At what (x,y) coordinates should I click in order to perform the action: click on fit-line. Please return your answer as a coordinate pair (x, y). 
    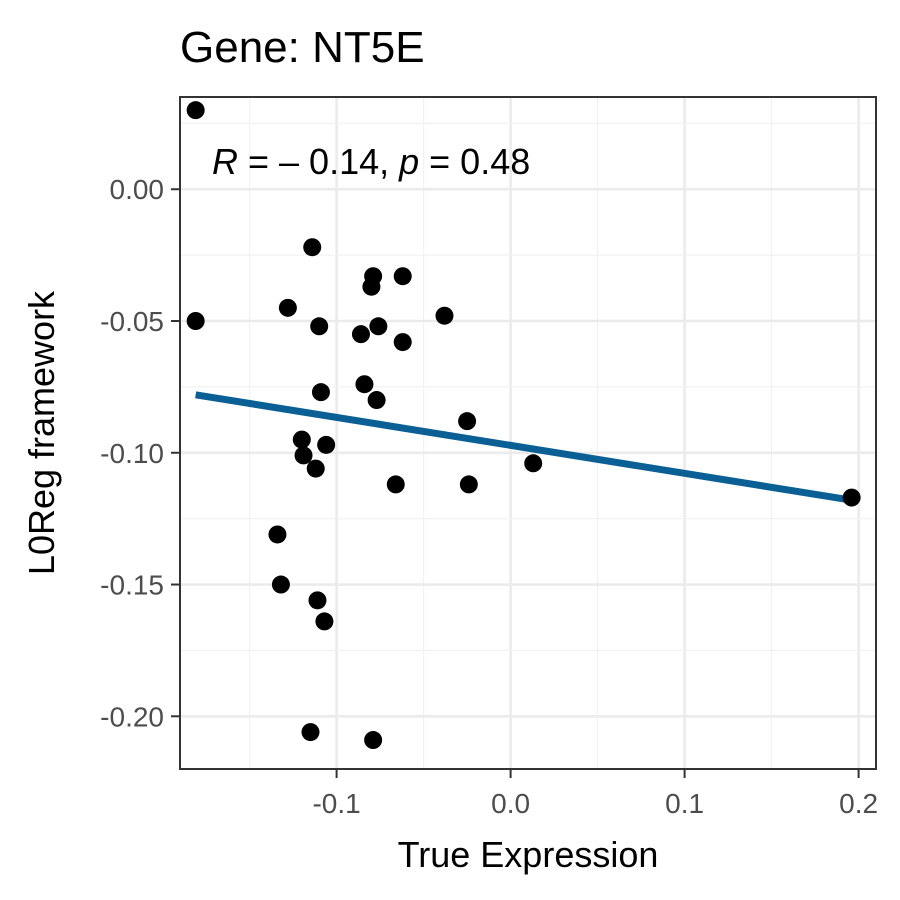
    Looking at the image, I should click on (524, 447).